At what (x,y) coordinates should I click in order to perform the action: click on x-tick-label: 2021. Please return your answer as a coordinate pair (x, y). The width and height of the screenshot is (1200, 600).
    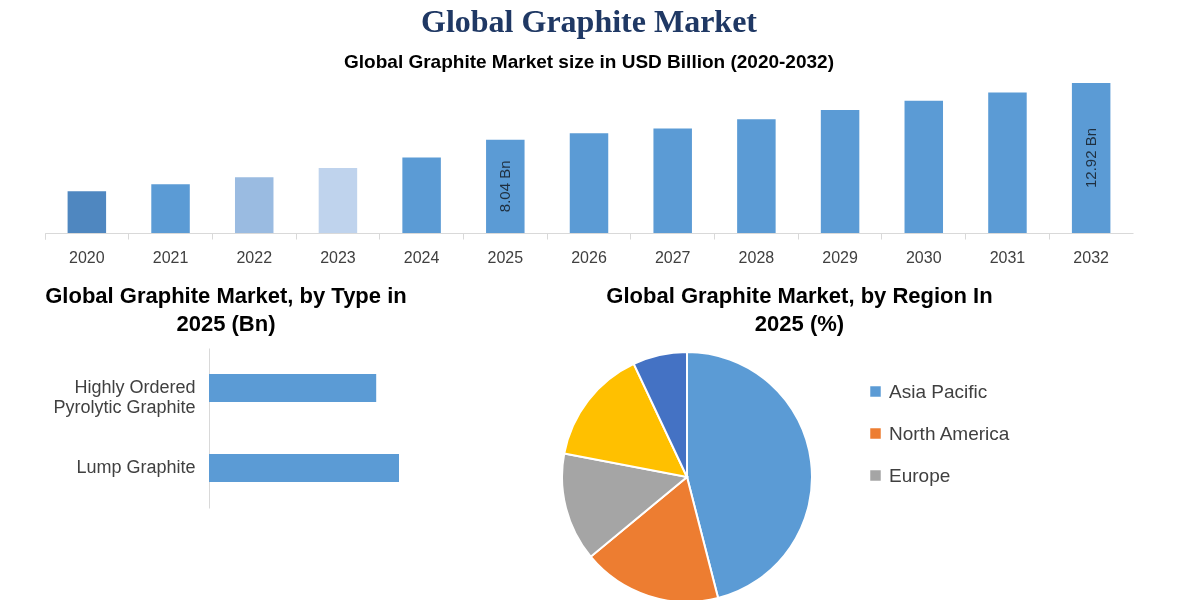
    Looking at the image, I should click on (170, 257).